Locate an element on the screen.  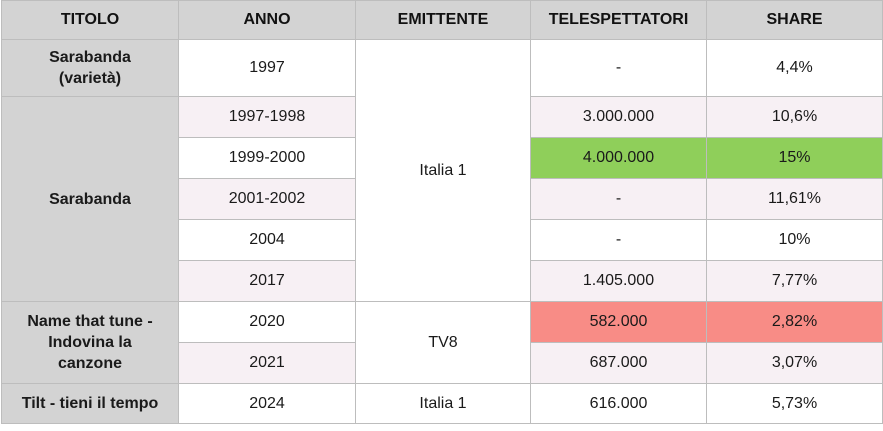
year-cell: 1997 is located at coordinates (267, 68).